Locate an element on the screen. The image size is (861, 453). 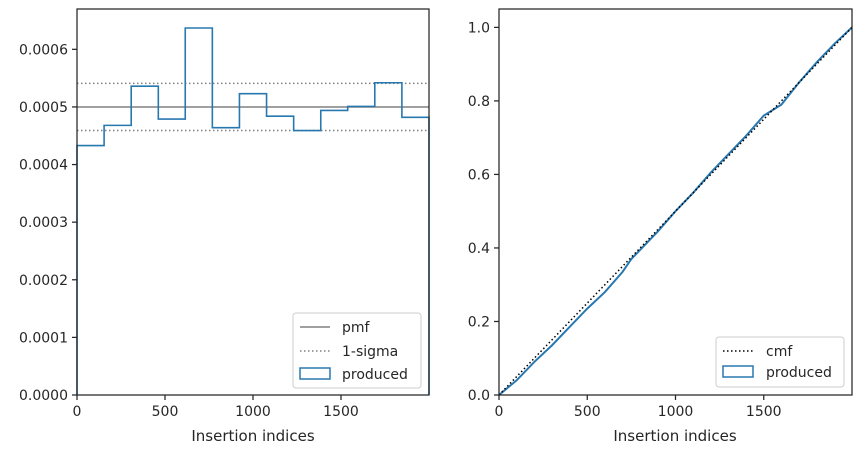
y-tick-label: 0.0000 is located at coordinates (43, 396).